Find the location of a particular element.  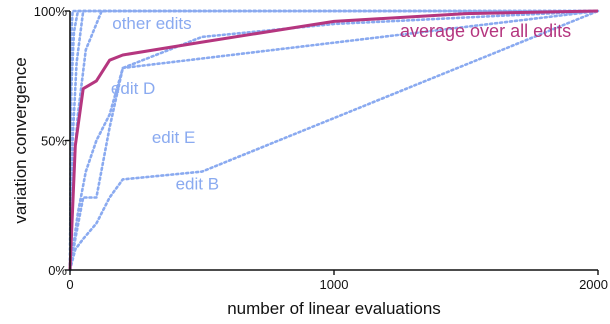

x-tick-label: 1000 is located at coordinates (334, 284).